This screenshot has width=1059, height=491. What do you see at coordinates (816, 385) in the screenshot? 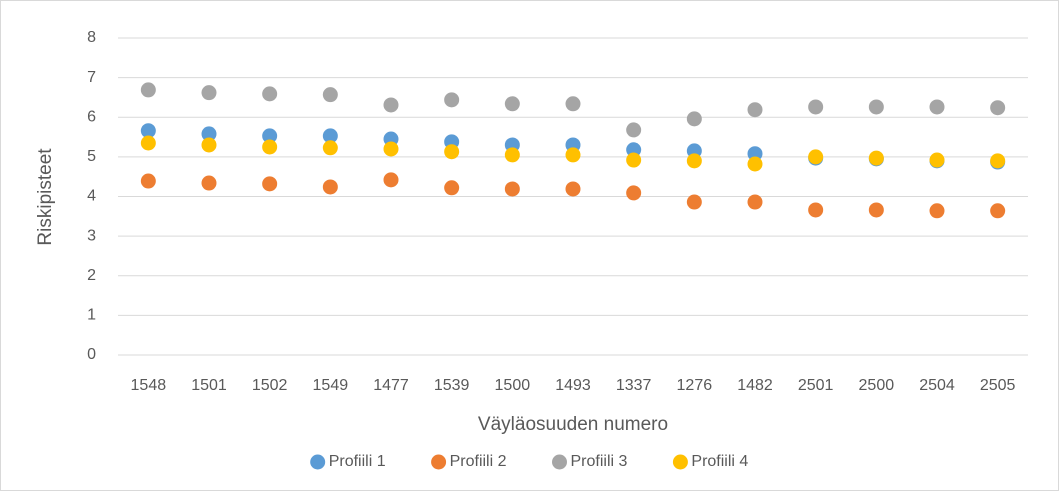
I see `x-tick-label: 2501` at bounding box center [816, 385].